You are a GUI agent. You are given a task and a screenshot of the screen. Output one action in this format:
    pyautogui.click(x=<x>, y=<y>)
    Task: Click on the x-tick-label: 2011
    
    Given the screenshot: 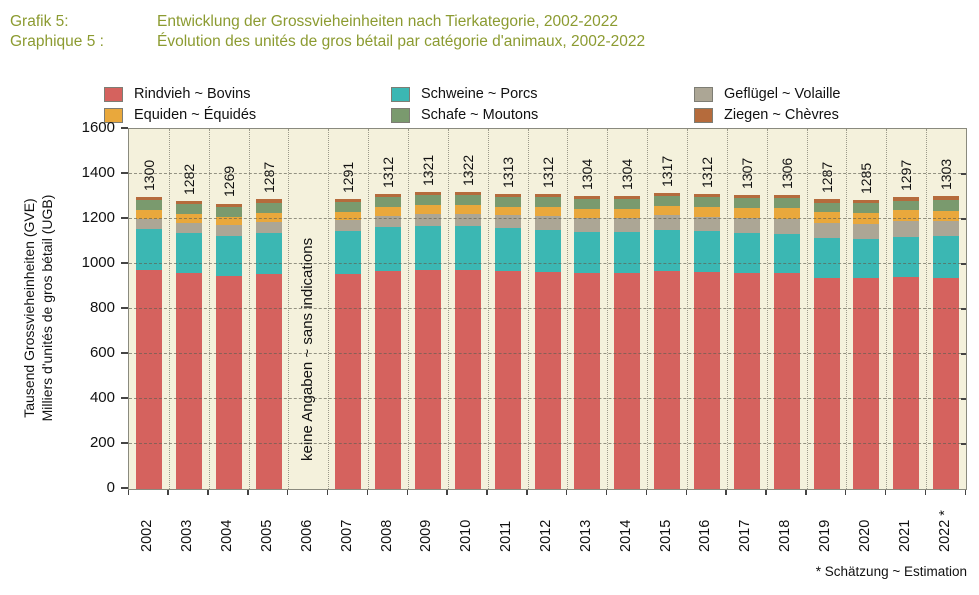 What is the action you would take?
    pyautogui.click(x=506, y=536)
    